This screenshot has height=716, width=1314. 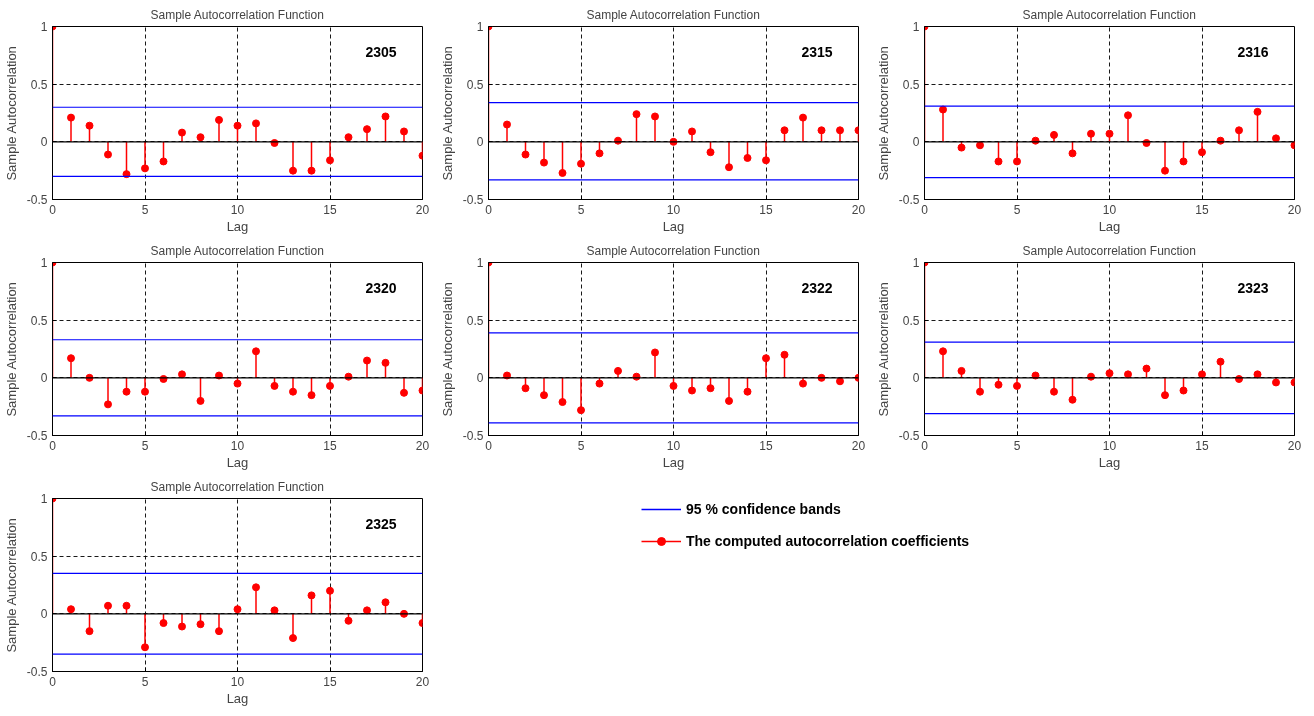 I want to click on annotation: 2323, so click(x=1253, y=288).